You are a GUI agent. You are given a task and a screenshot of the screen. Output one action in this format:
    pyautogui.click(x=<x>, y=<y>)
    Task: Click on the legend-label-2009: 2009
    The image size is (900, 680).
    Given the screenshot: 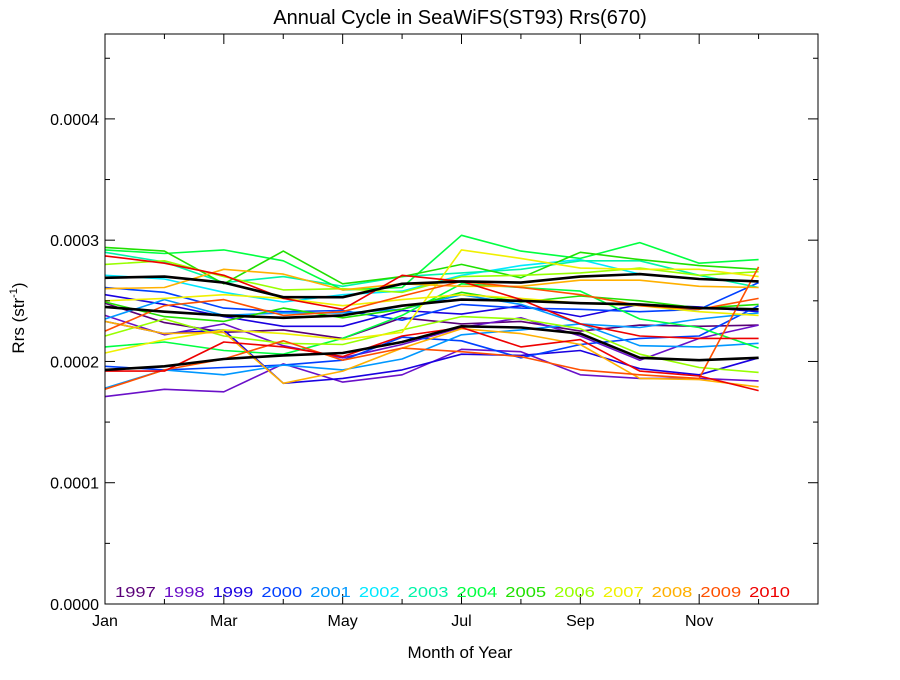 What is the action you would take?
    pyautogui.click(x=720, y=592)
    